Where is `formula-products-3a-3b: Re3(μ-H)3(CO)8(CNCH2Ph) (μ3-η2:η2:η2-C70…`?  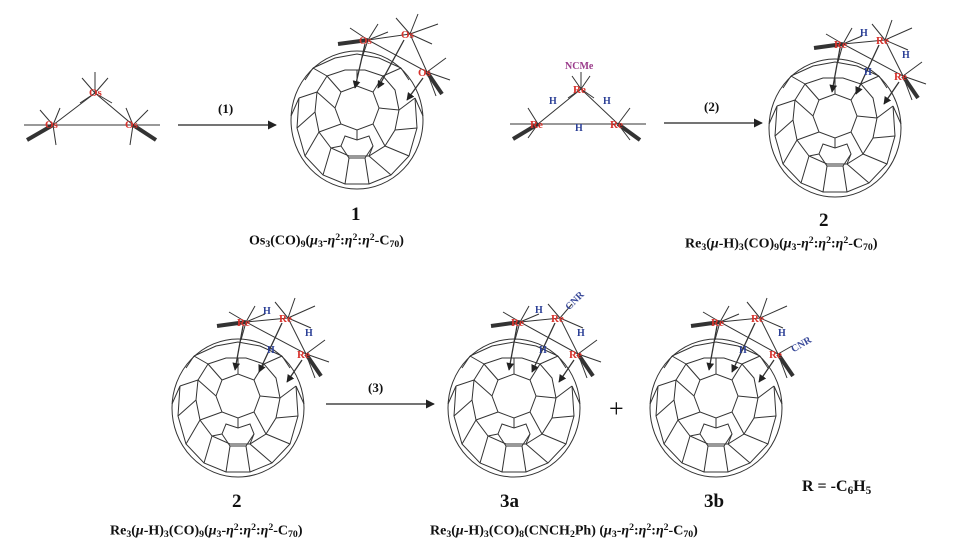
formula-products-3a-3b: Re3(μ-H)3(CO)8(CNCH2Ph) (μ3-η2:η2:η2-C70… is located at coordinates (564, 531).